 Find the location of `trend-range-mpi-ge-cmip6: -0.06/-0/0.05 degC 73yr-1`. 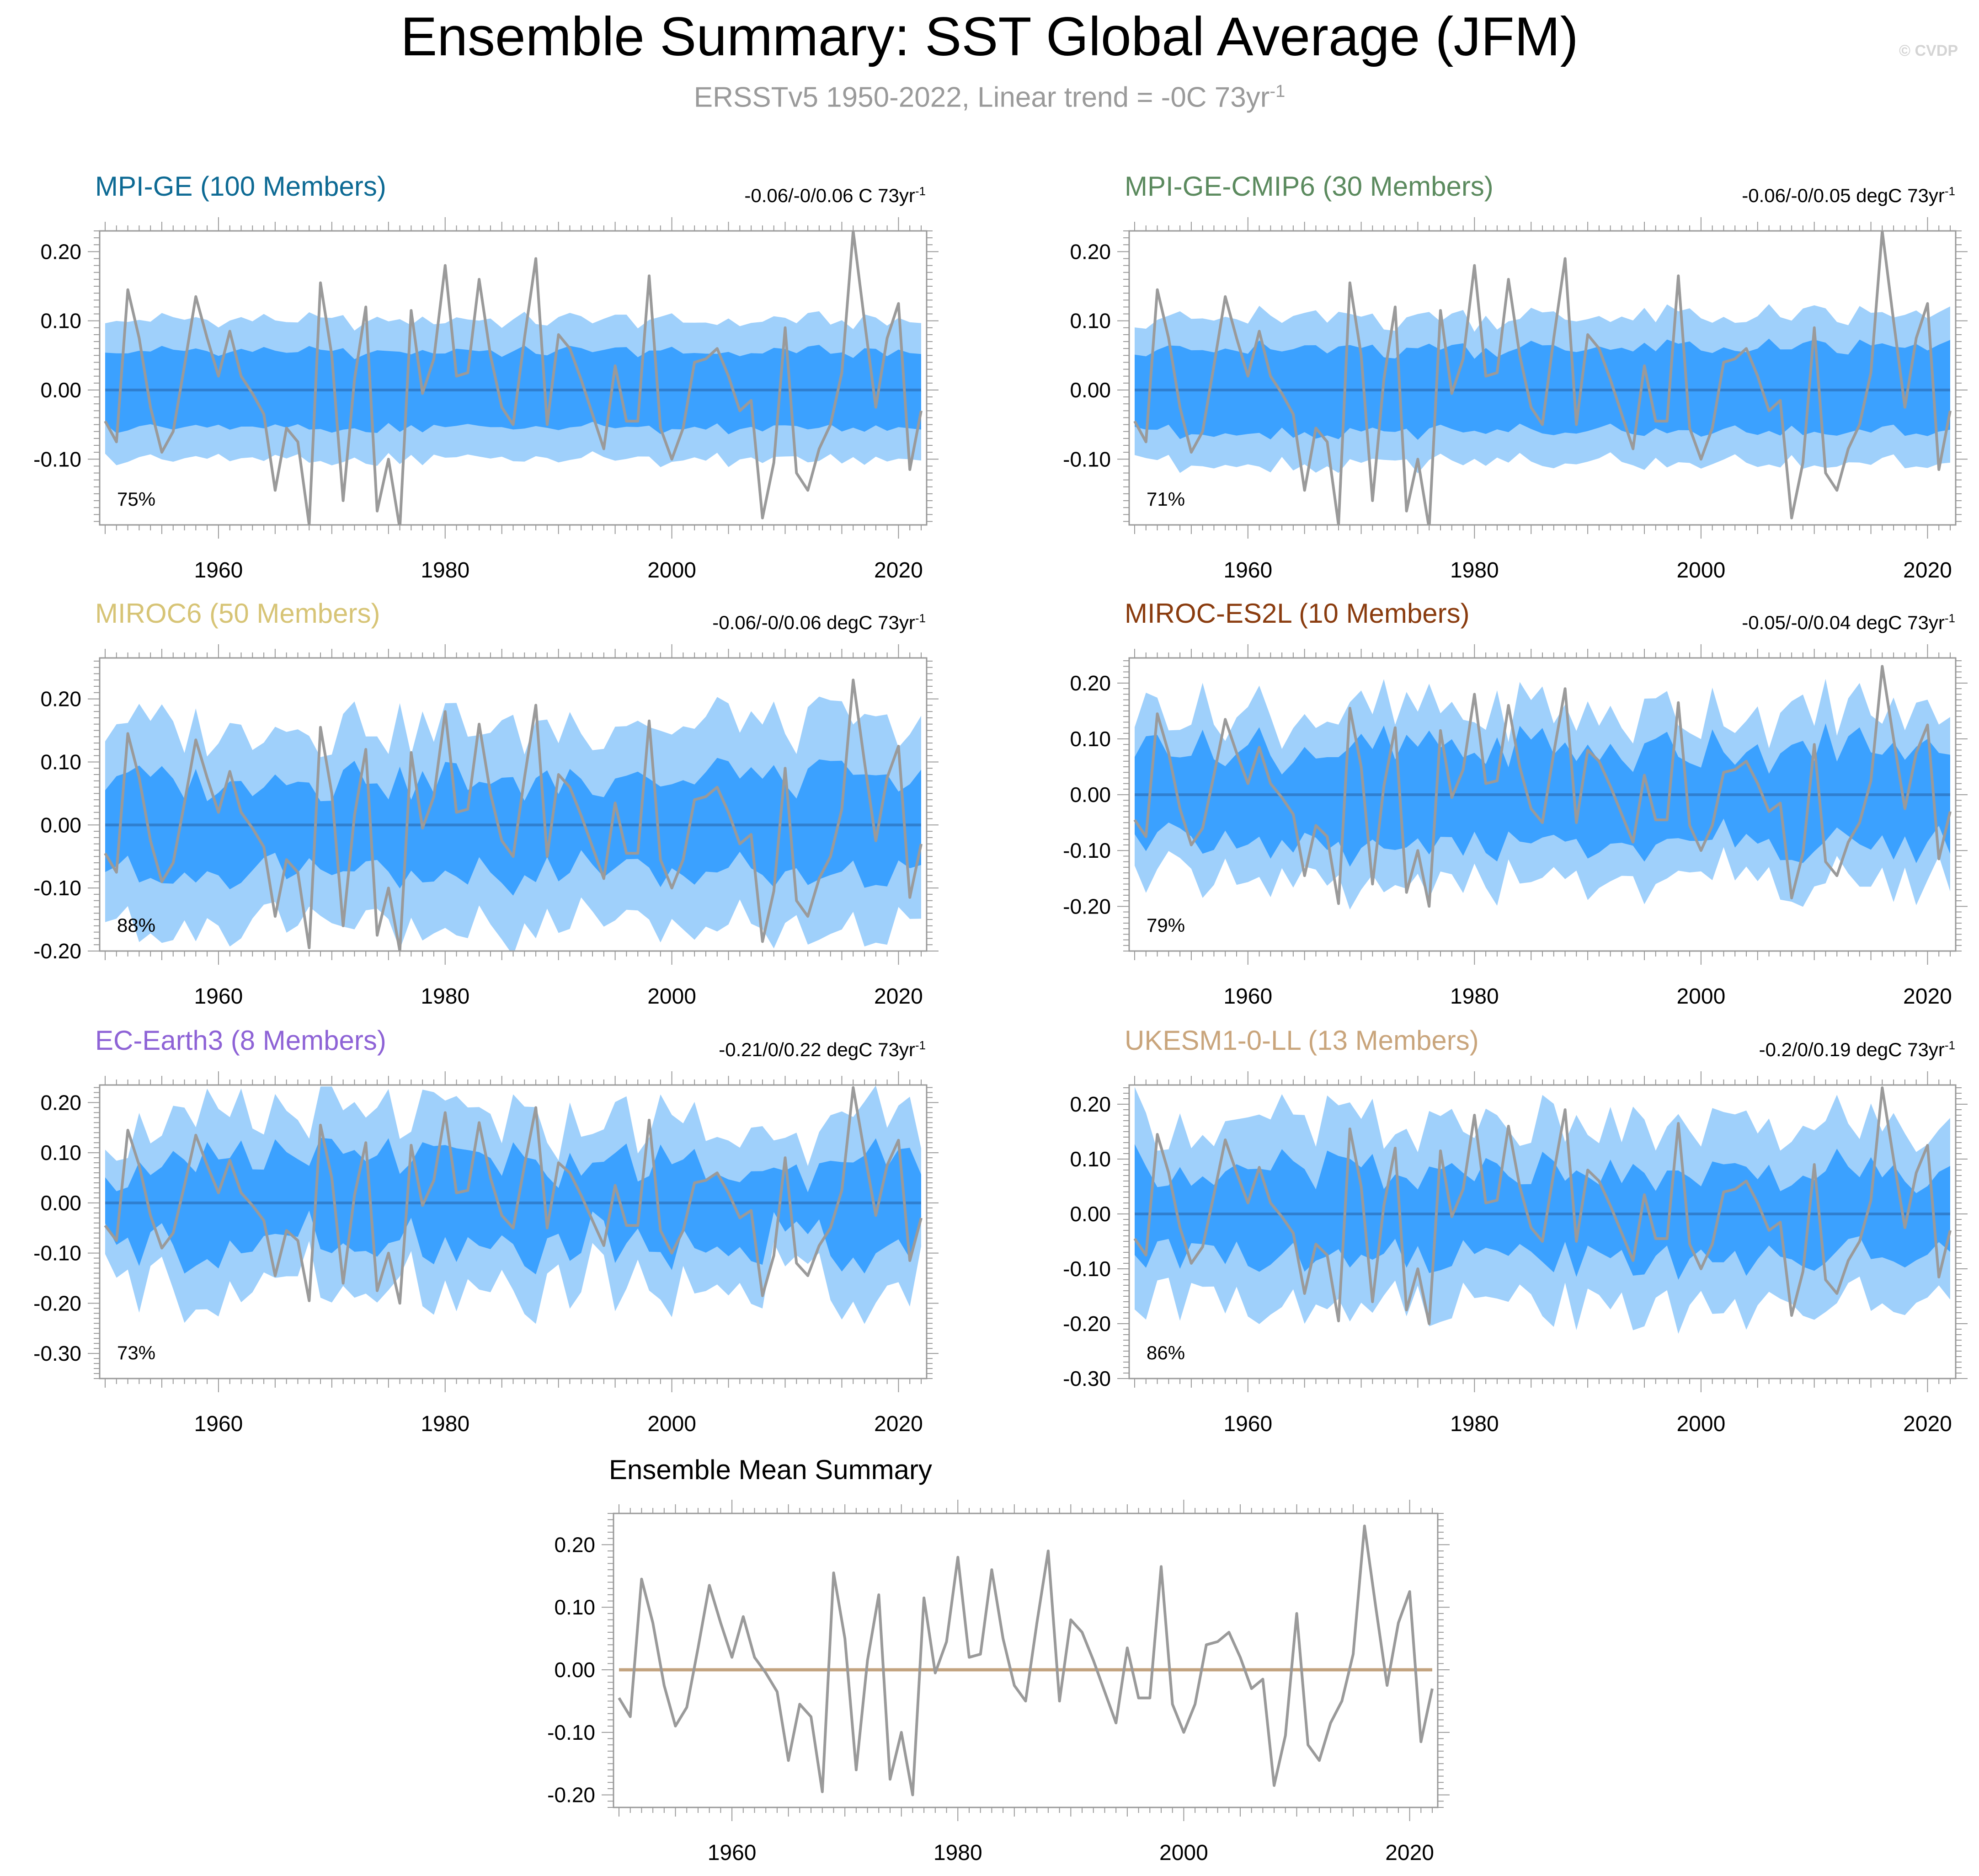

trend-range-mpi-ge-cmip6: -0.06/-0/0.05 degC 73yr-1 is located at coordinates (1848, 193).